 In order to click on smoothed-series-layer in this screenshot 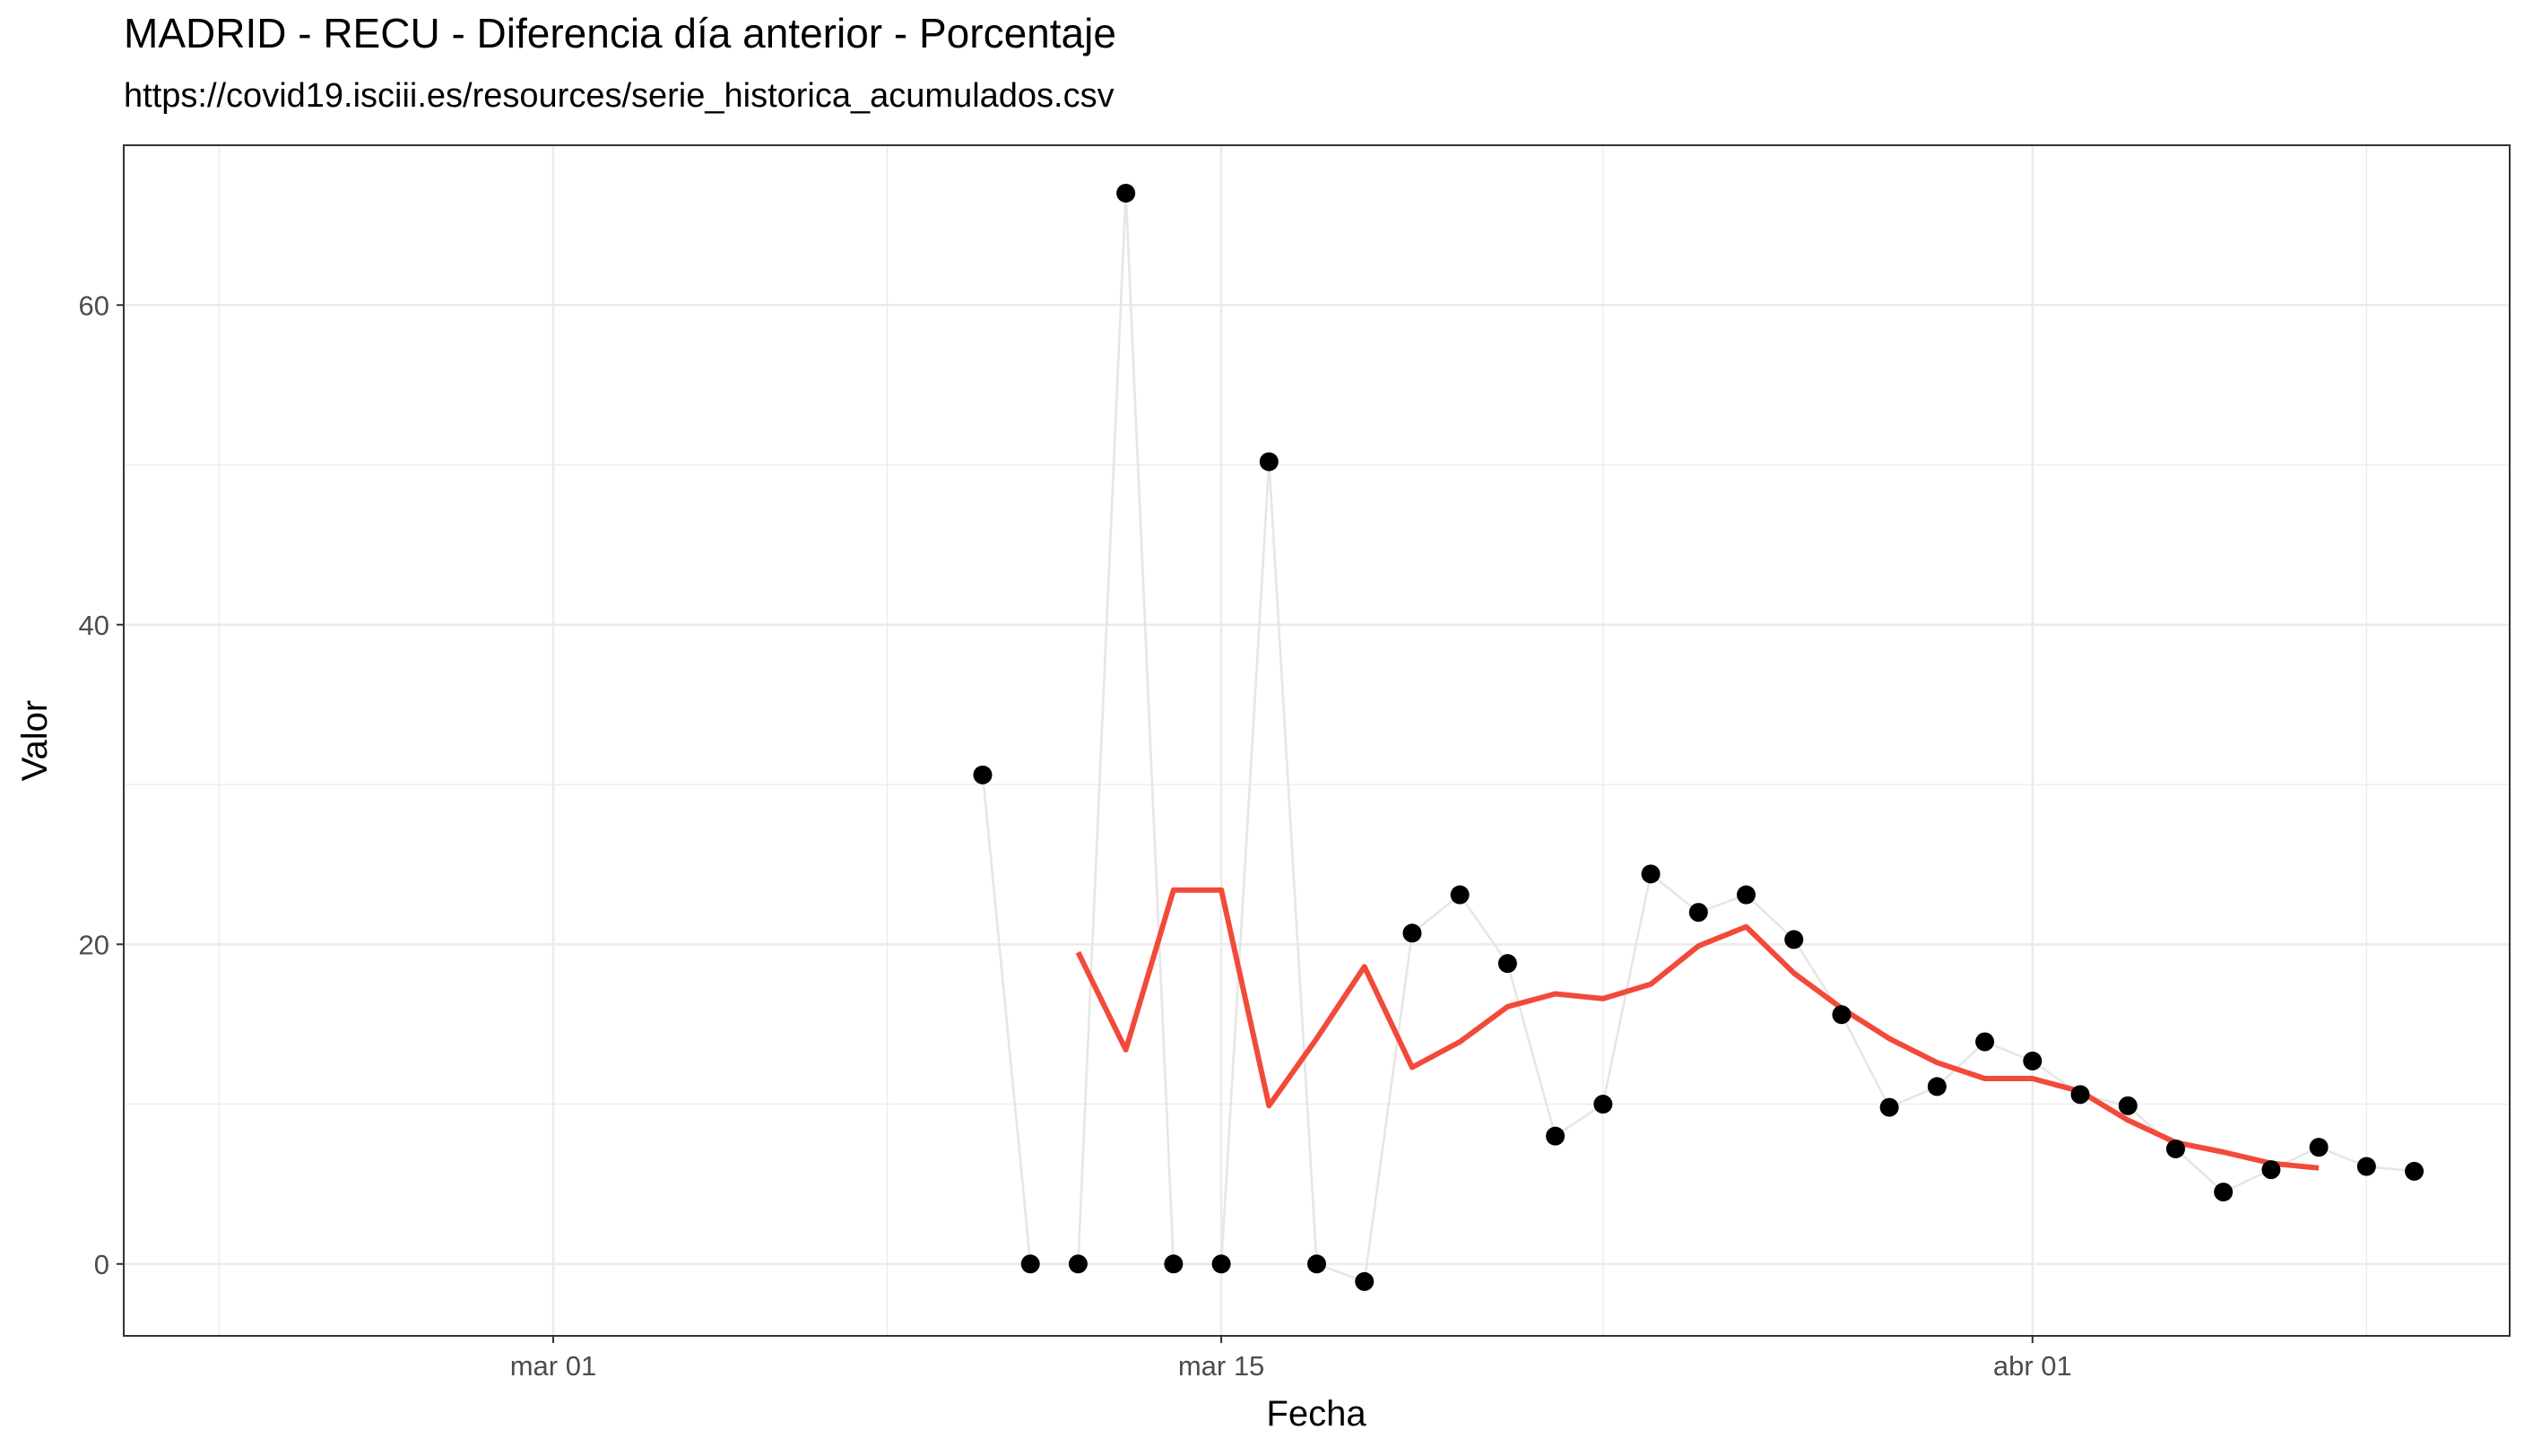, I will do `click(1697, 1029)`.